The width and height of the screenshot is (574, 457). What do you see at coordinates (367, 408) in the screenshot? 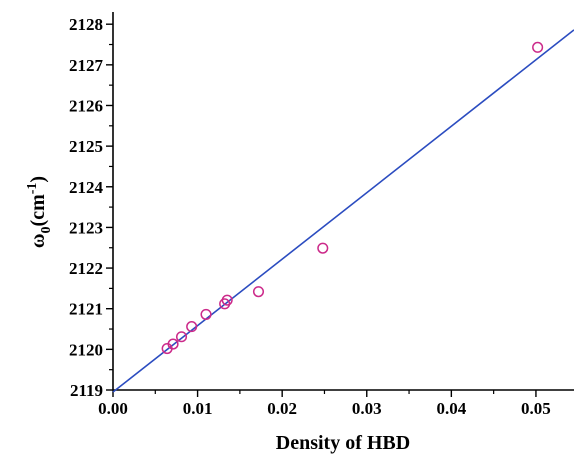
I see `x-tick-label: 0.03` at bounding box center [367, 408].